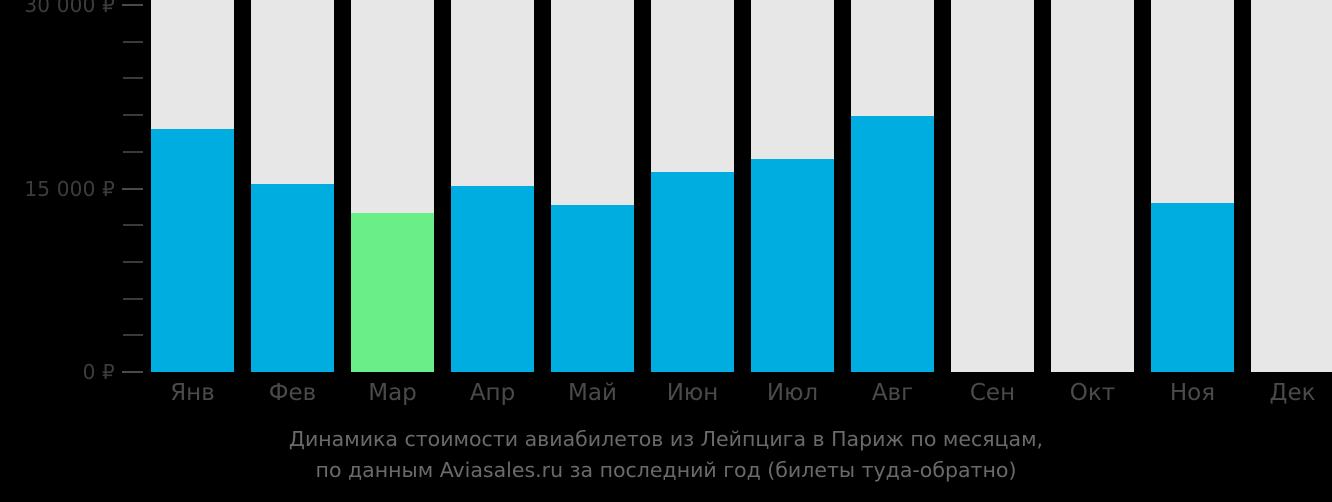 This screenshot has height=502, width=1332. Describe the element at coordinates (492, 393) in the screenshot. I see `x-axis-label-апр: Апр` at that location.